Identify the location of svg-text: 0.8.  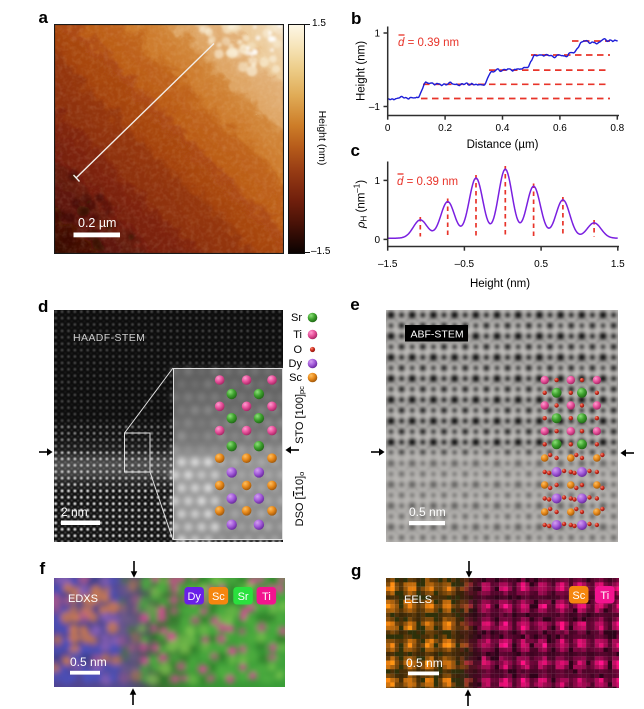
(617, 128).